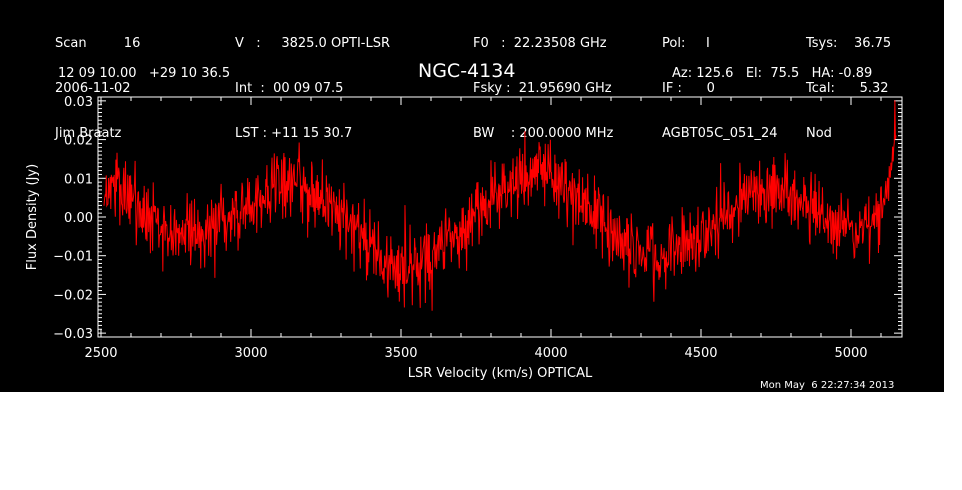 The width and height of the screenshot is (962, 490). What do you see at coordinates (100, 353) in the screenshot?
I see `x-tick-label: 2500` at bounding box center [100, 353].